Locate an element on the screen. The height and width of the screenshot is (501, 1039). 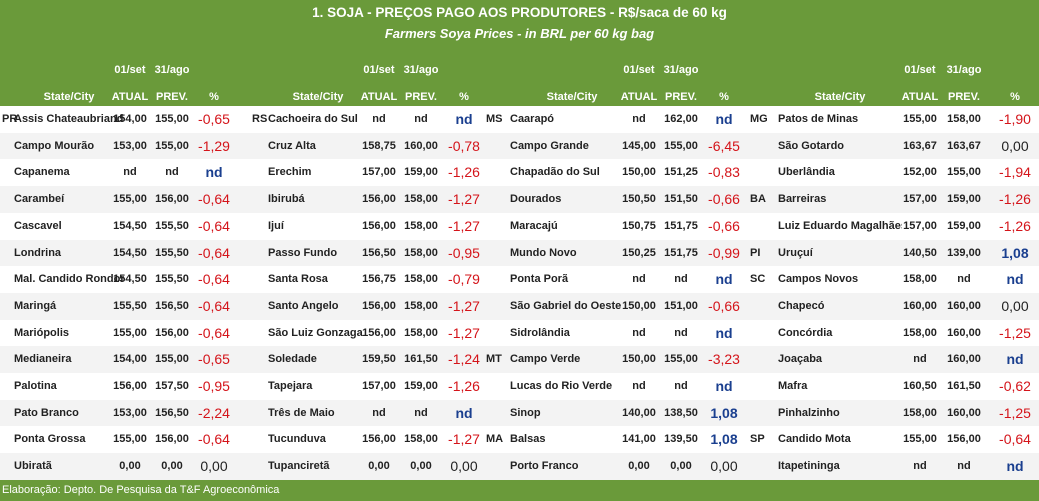
state-code: MS is located at coordinates (494, 119).